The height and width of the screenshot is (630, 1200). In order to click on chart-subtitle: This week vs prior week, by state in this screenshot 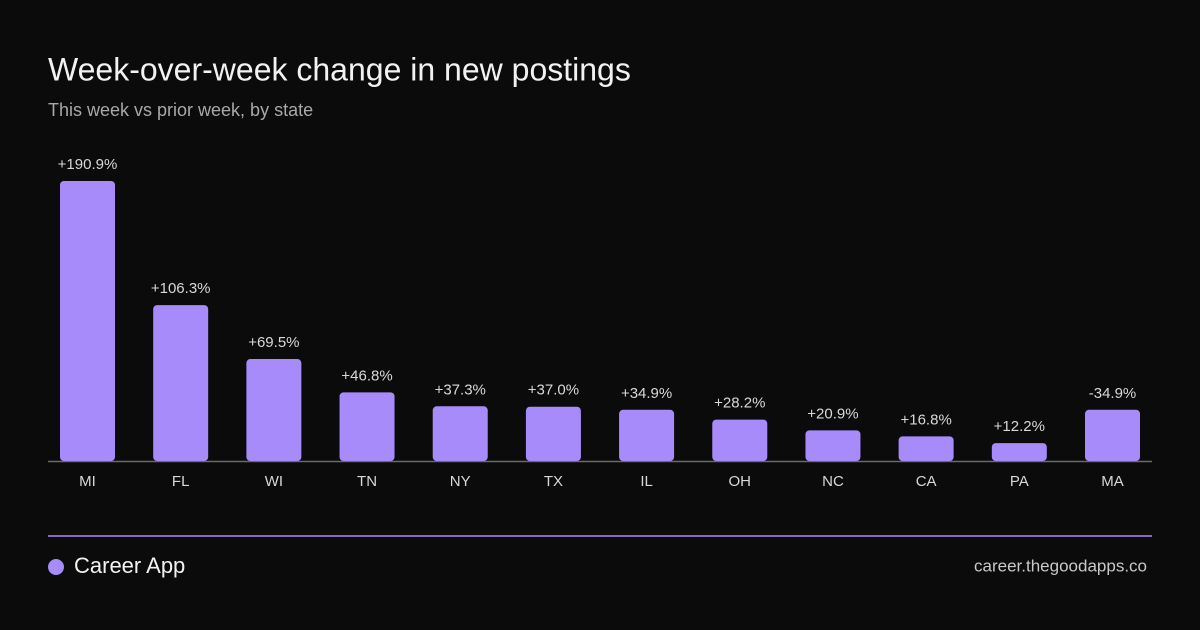, I will do `click(180, 110)`.